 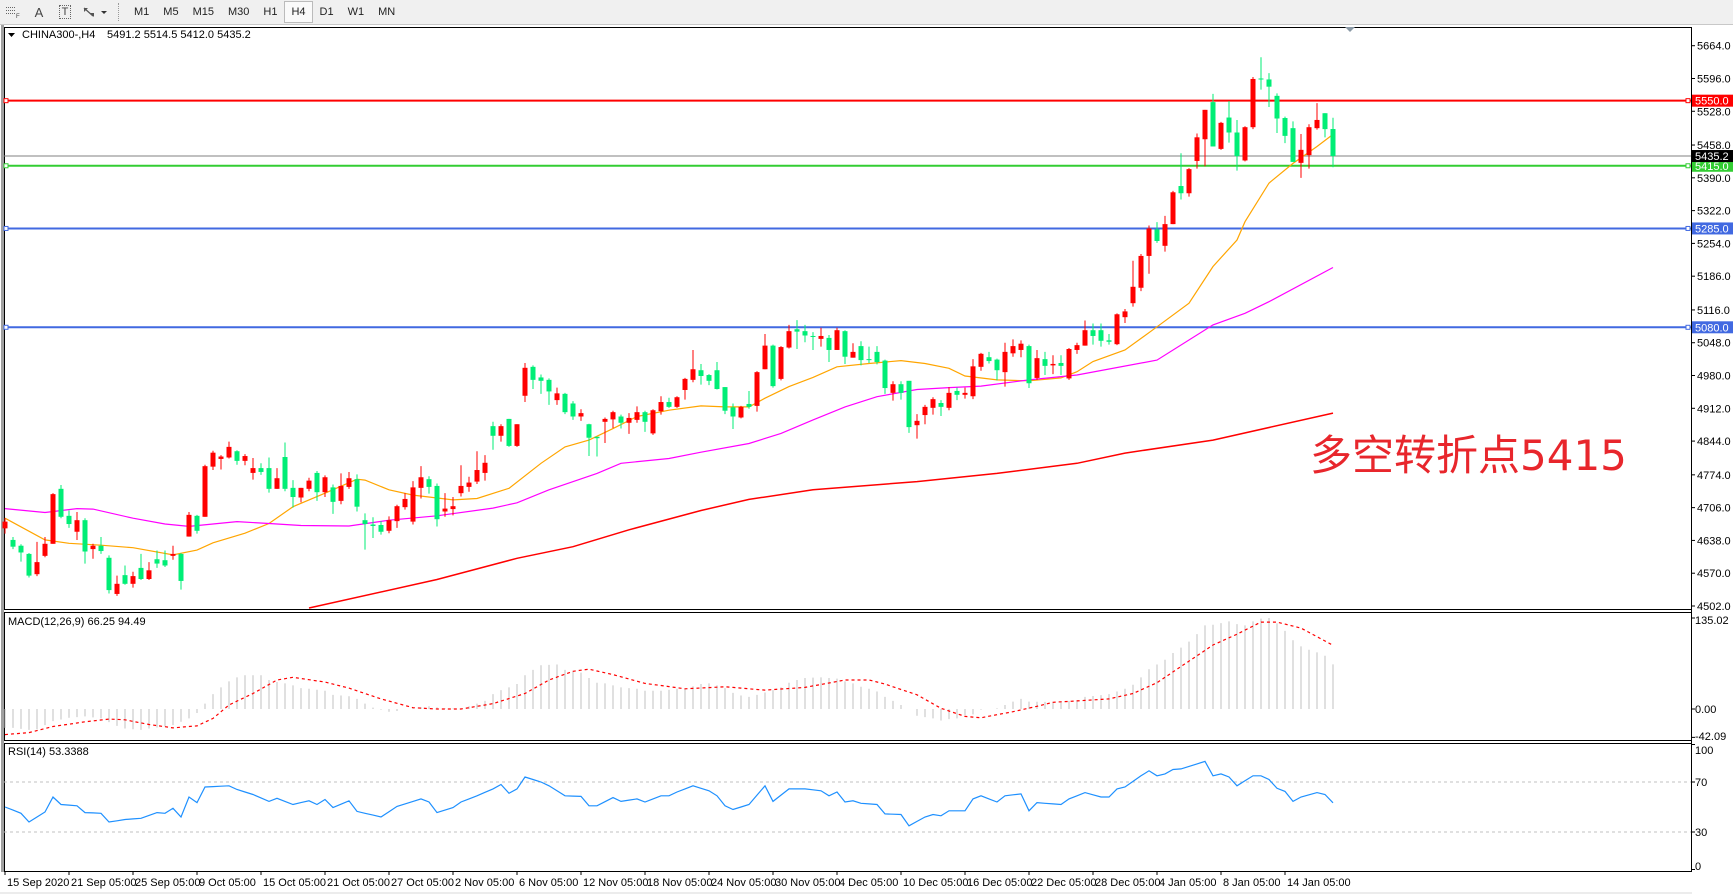 What do you see at coordinates (270, 12) in the screenshot?
I see `timeframe-h1: H1` at bounding box center [270, 12].